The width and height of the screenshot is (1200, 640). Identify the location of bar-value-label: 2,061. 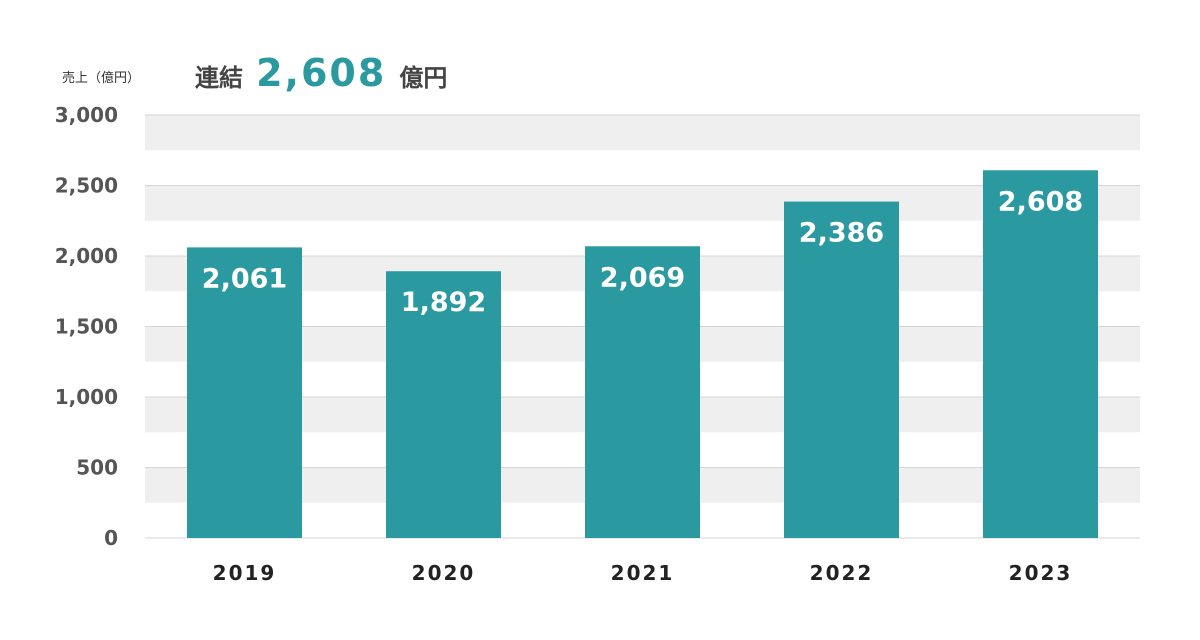
(244, 278).